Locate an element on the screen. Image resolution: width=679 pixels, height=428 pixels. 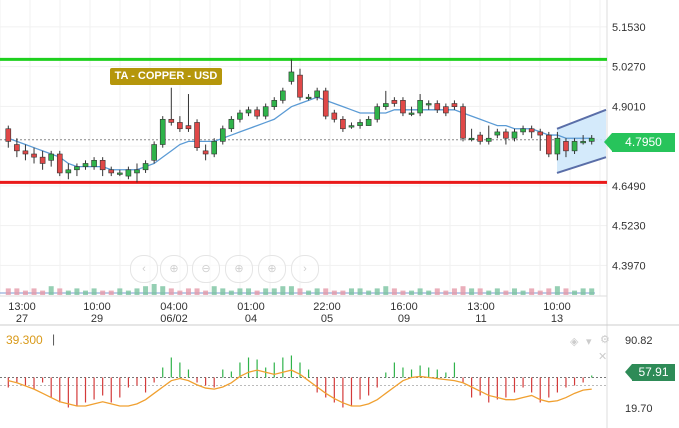
date-tick-label: 04 is located at coordinates (251, 319).